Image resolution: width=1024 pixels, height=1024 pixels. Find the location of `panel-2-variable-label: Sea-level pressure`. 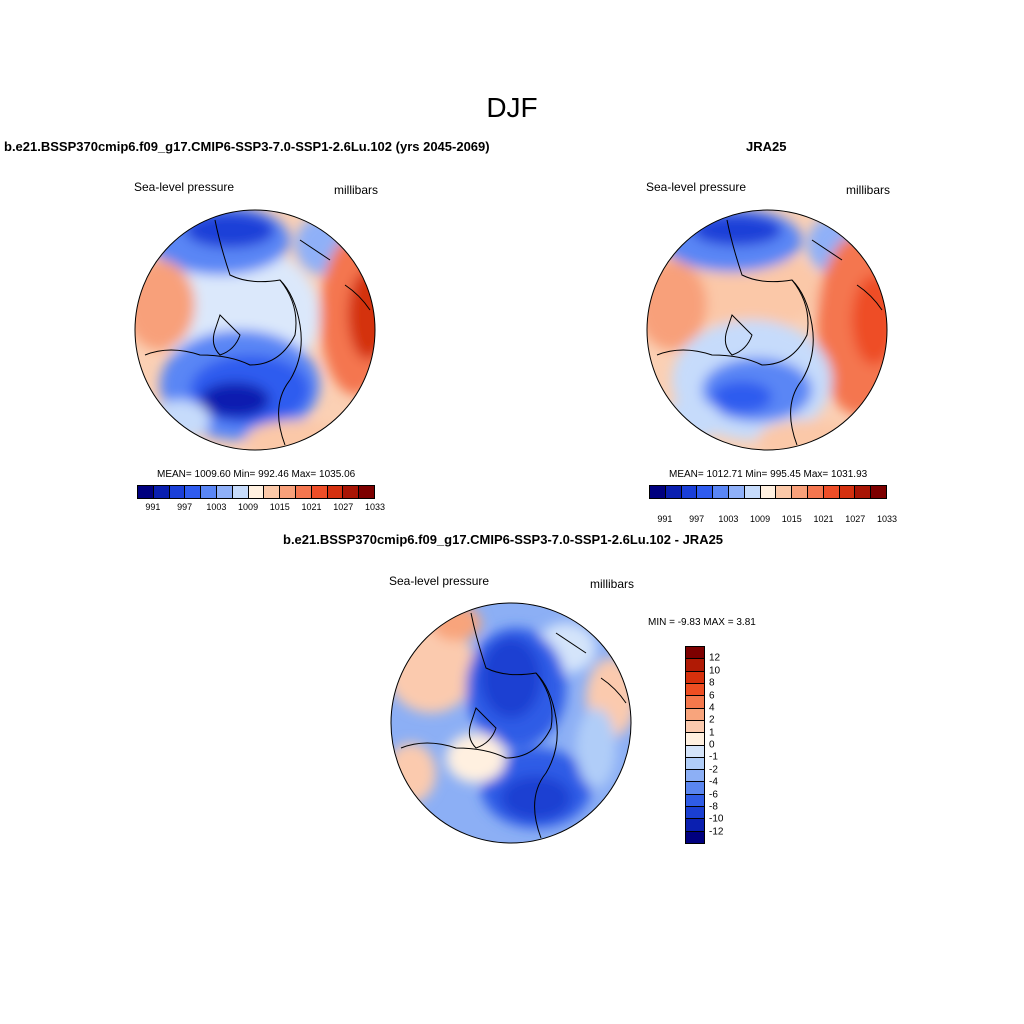

panel-2-variable-label: Sea-level pressure is located at coordinates (696, 187).